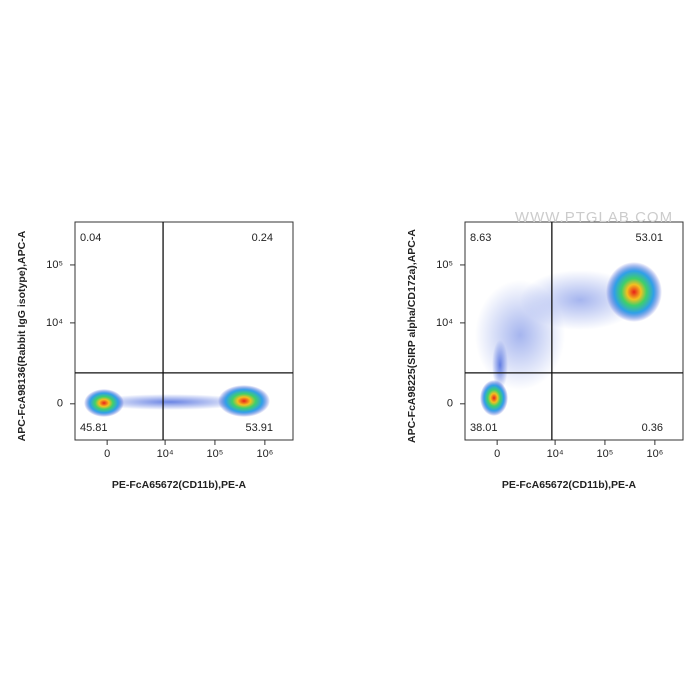 The image size is (700, 700). Describe the element at coordinates (94, 428) in the screenshot. I see `quadrant-label: 45.81` at that location.